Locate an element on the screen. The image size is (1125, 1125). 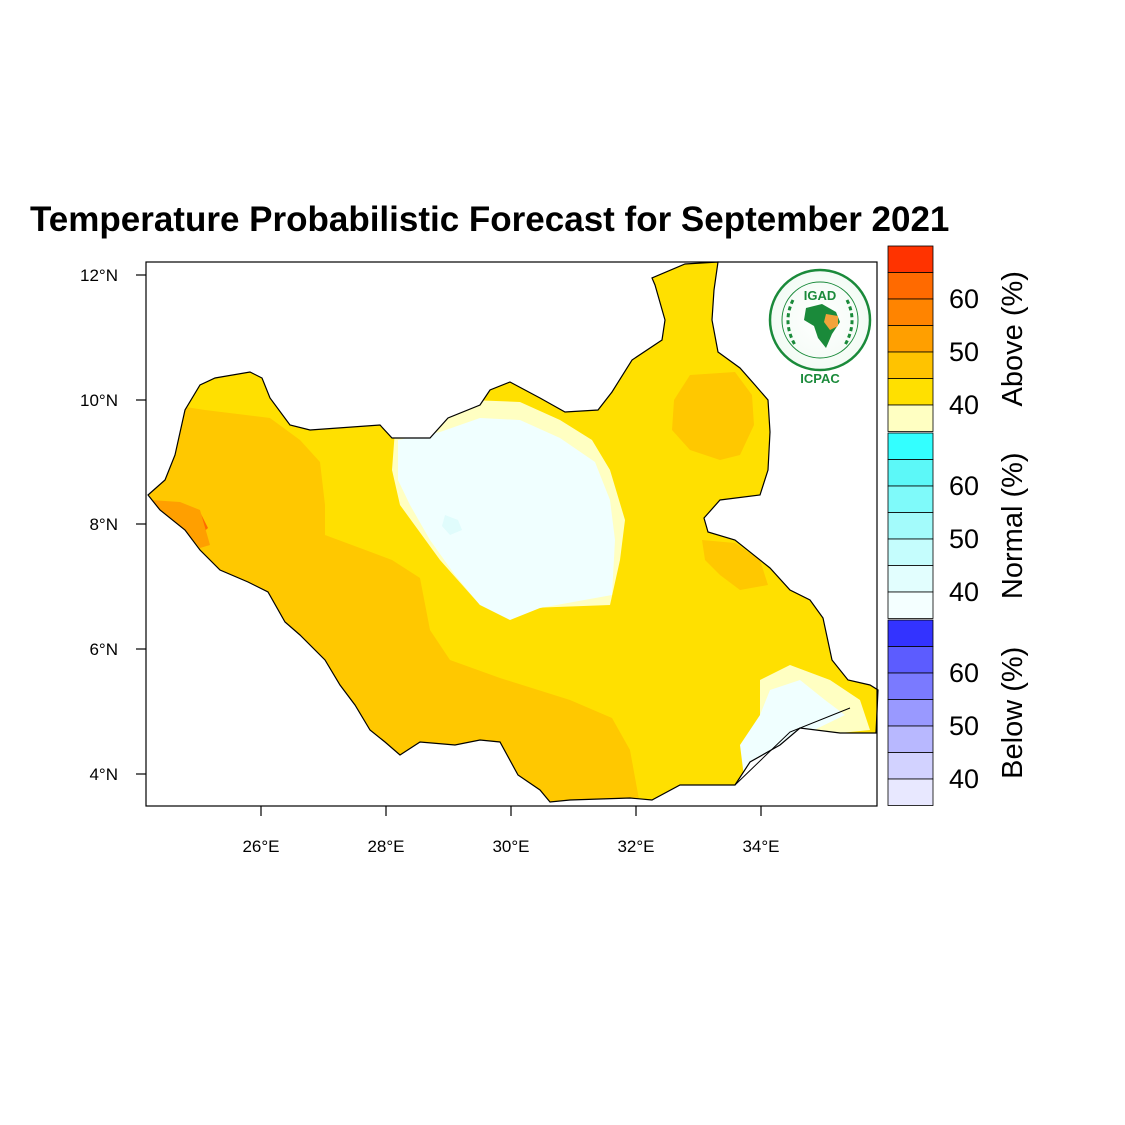
lat-label-8: 8°N is located at coordinates (103, 524).